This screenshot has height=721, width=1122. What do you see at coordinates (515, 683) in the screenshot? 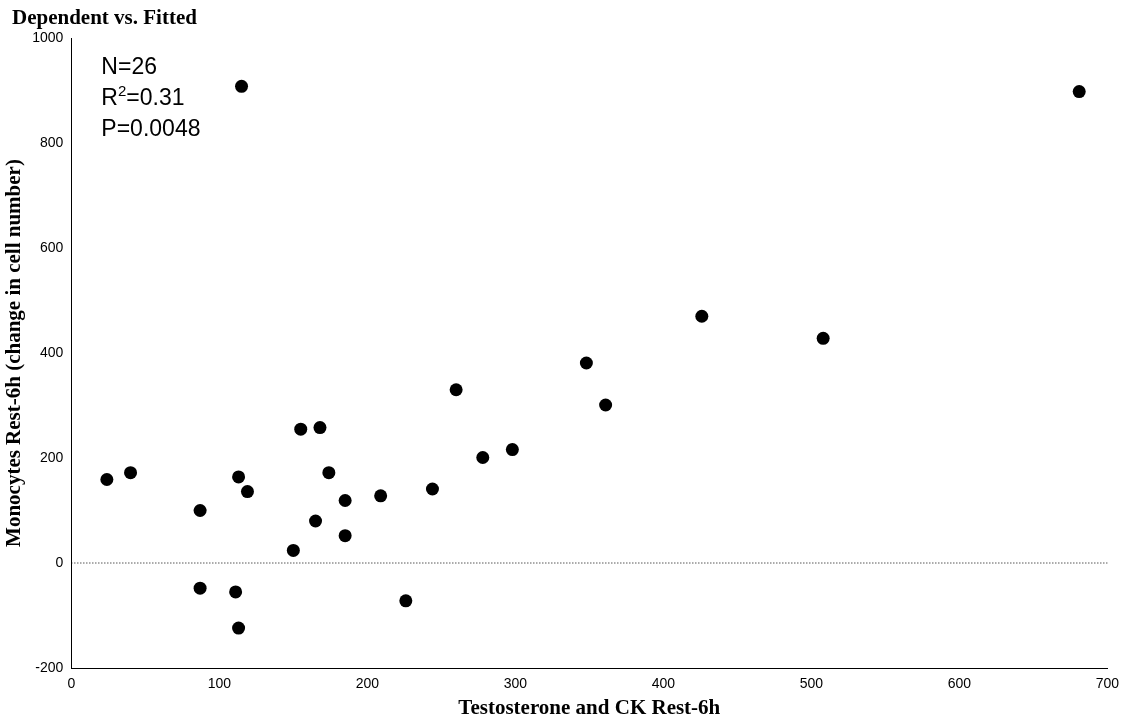
I see `x-tick-label: 300` at bounding box center [515, 683].